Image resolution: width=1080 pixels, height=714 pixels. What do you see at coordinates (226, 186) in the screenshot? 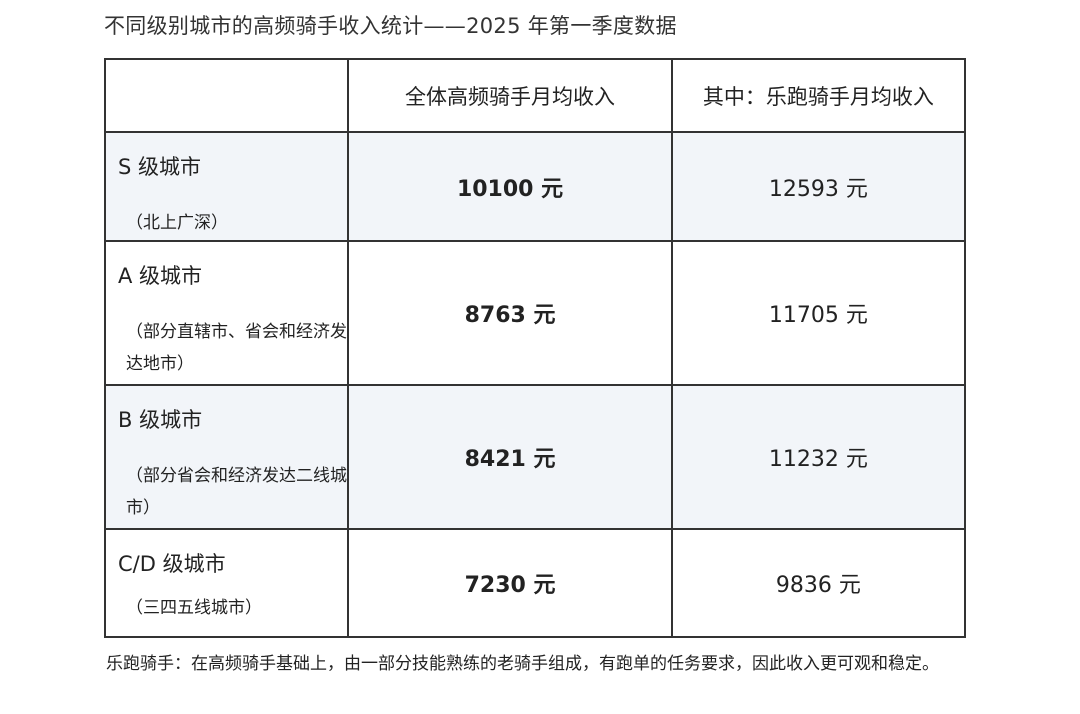
I see `city-cell: S 级城市 （北上广深）` at bounding box center [226, 186].